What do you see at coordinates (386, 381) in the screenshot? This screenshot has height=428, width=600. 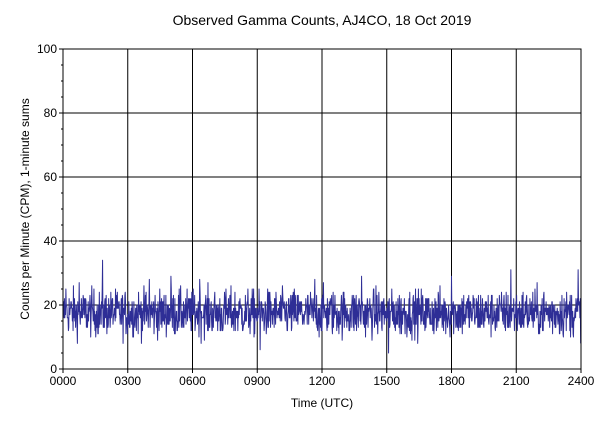 I see `x-tick-label: 1500` at bounding box center [386, 381].